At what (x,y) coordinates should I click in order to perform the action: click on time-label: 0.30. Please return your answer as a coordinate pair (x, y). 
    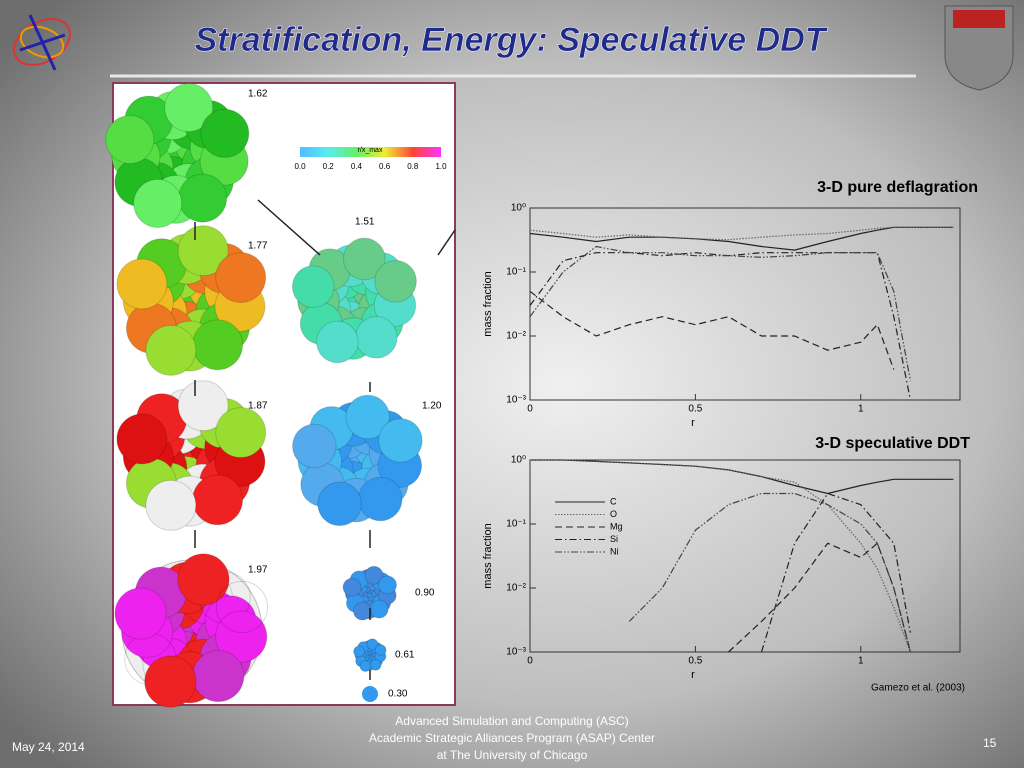
    Looking at the image, I should click on (398, 694).